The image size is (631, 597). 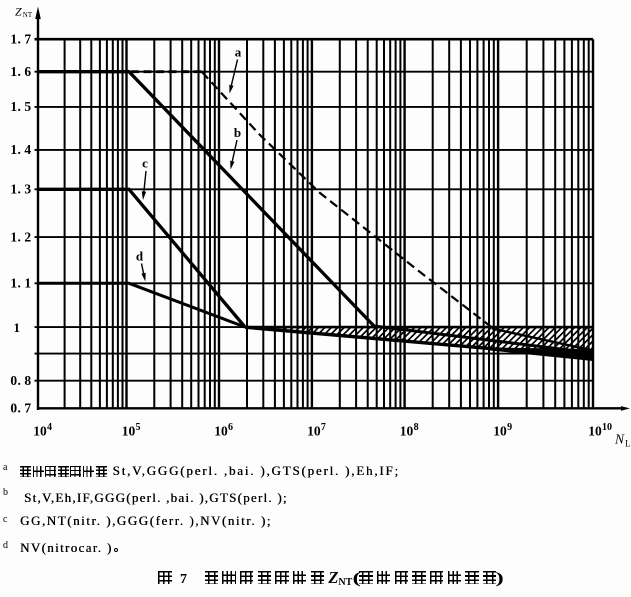 What do you see at coordinates (49, 427) in the screenshot?
I see `svg-text: 4` at bounding box center [49, 427].